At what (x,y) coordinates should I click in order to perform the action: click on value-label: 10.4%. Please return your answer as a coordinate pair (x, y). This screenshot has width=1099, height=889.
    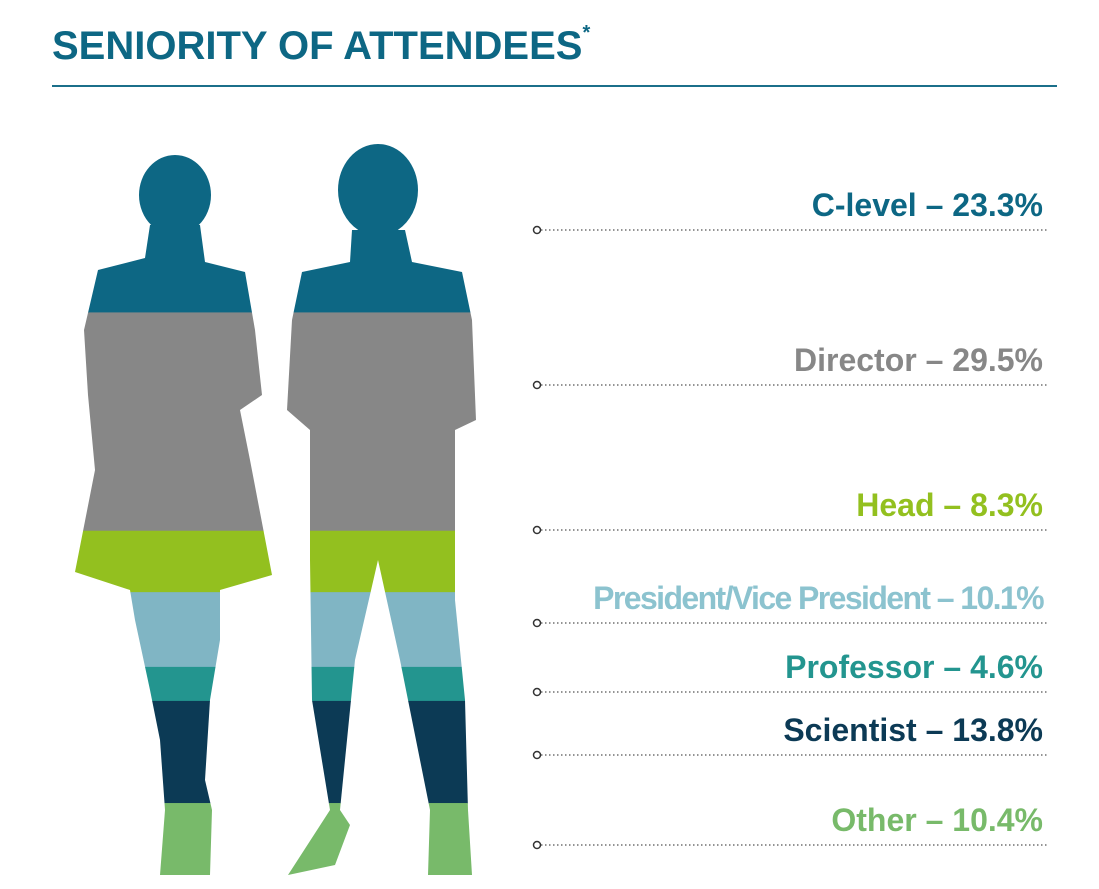
    Looking at the image, I should click on (997, 820).